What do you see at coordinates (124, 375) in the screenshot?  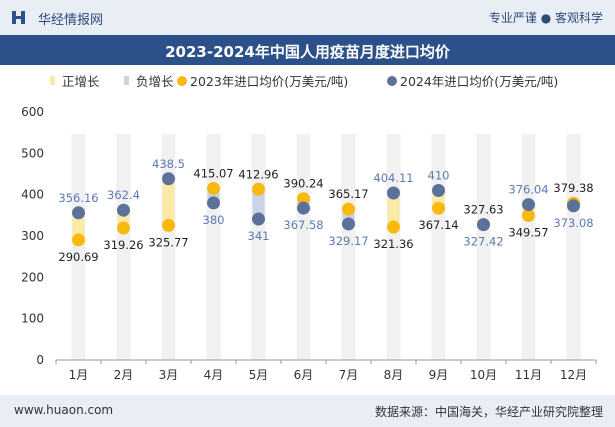 I see `x-tick-label: 2月` at bounding box center [124, 375].